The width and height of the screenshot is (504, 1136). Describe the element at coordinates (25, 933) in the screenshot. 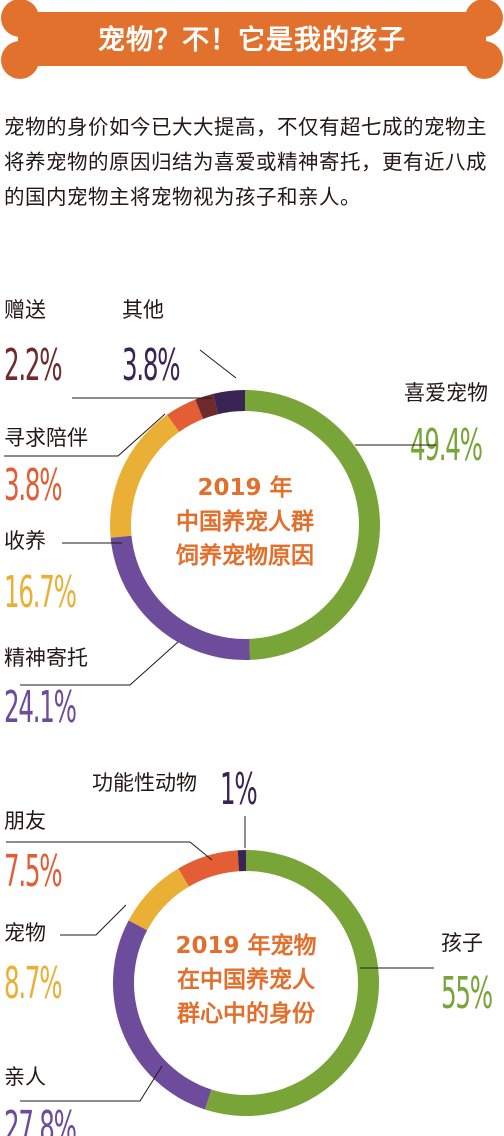

I see `slice-pet-label: 宠物` at that location.